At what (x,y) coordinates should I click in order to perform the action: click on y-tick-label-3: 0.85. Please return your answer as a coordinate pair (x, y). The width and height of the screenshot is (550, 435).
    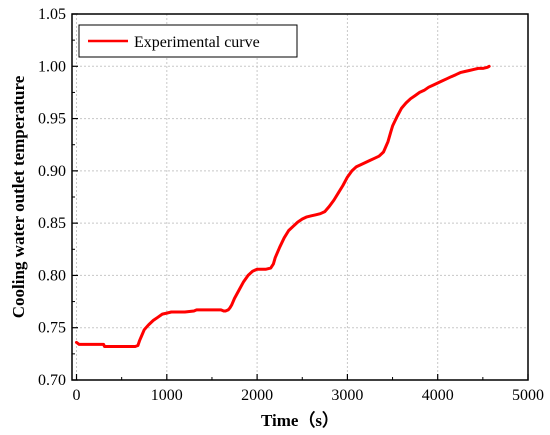
    Looking at the image, I should click on (52, 223).